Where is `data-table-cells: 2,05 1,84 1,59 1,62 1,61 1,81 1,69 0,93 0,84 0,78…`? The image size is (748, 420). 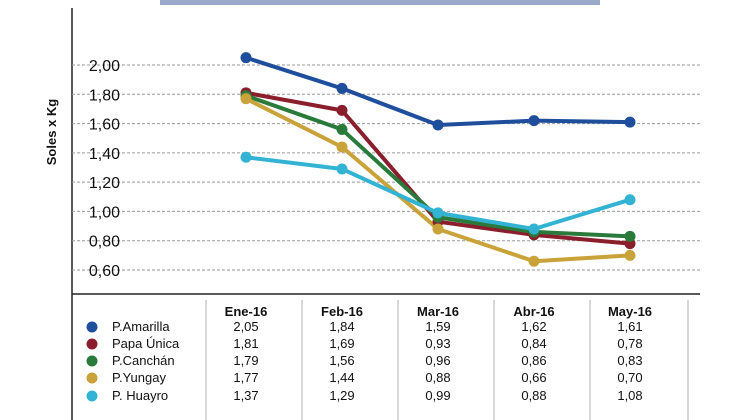
data-table-cells: 2,05 1,84 1,59 1,62 1,61 1,81 1,69 0,93 0,84 0,78… is located at coordinates (437, 361).